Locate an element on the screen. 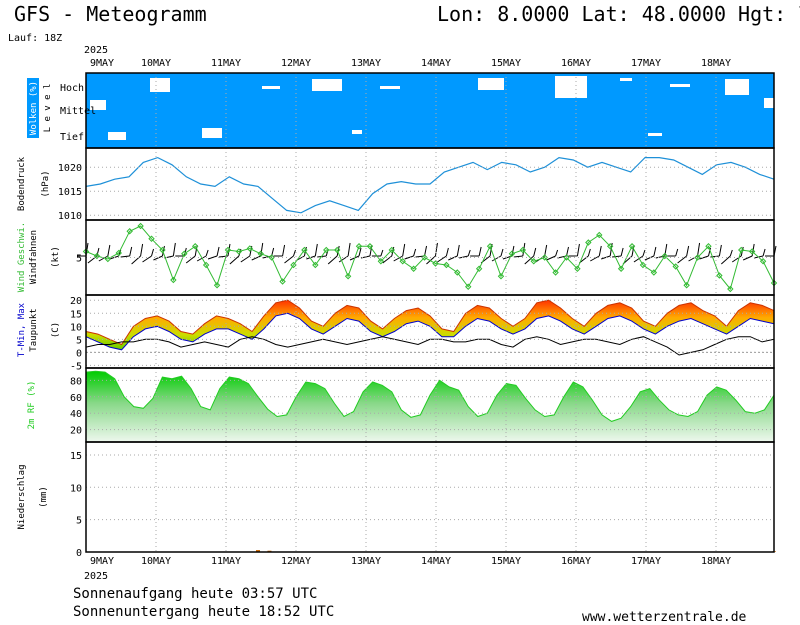 Image resolution: width=800 pixels, height=625 pixels. year-bottom: 2025 is located at coordinates (96, 576).